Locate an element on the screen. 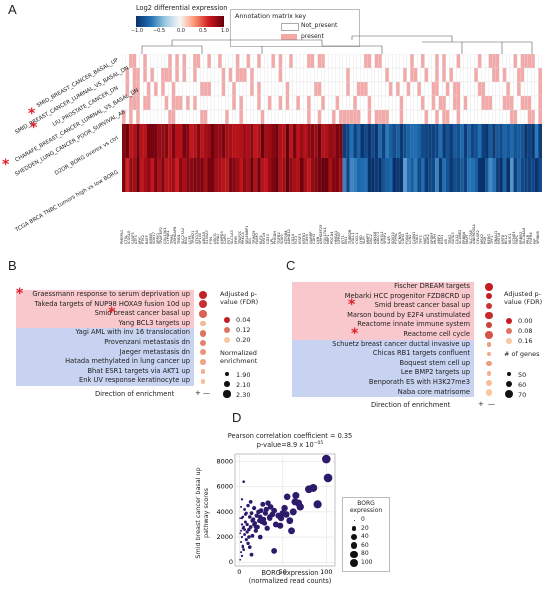 This screenshot has height=591, width=550. enr-legend-value: 2.30 is located at coordinates (243, 395).